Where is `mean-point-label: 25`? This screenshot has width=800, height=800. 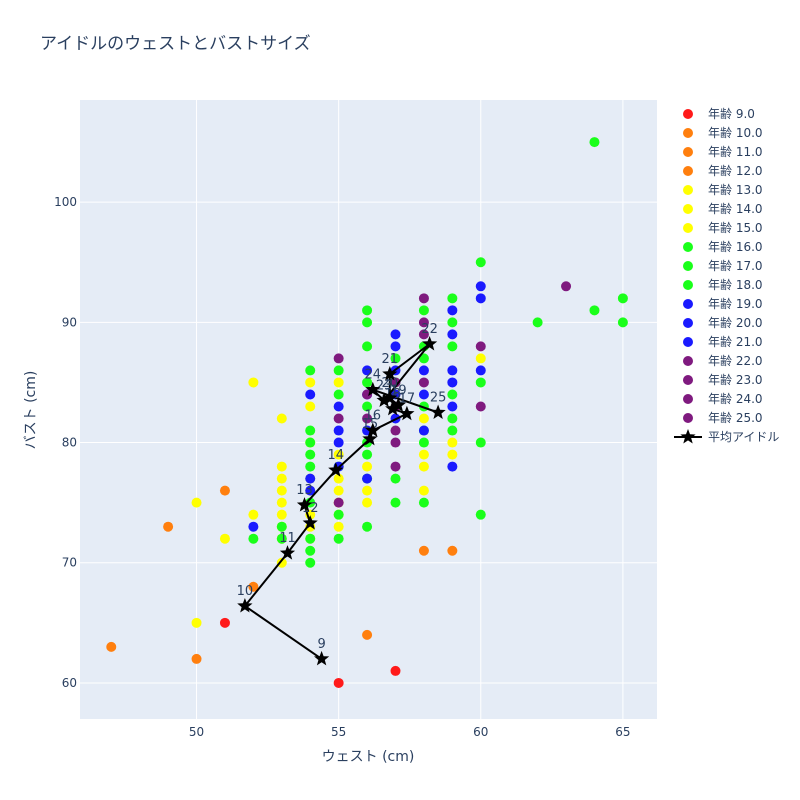 mean-point-label: 25 is located at coordinates (438, 398).